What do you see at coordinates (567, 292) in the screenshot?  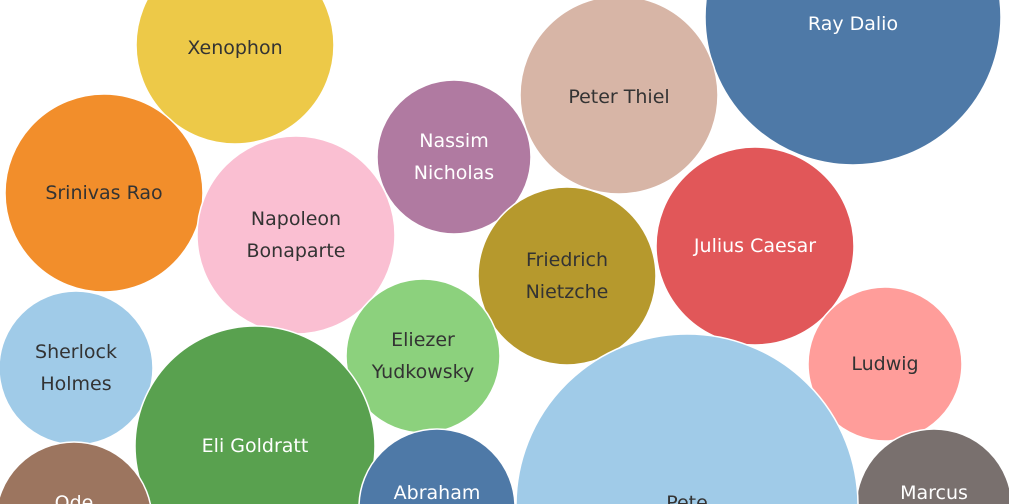 I see `bubble-label: Nietzche` at bounding box center [567, 292].